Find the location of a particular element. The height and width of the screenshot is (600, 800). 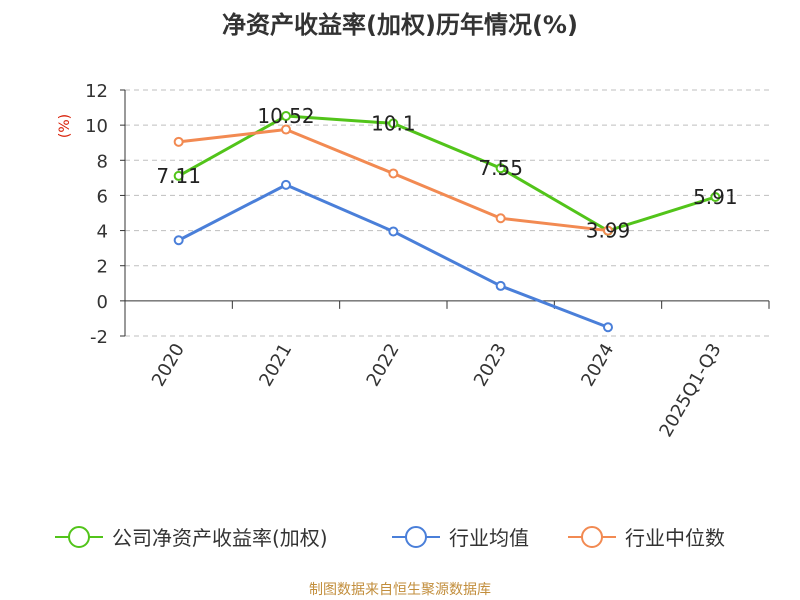

data-label: 10.1 is located at coordinates (393, 123).